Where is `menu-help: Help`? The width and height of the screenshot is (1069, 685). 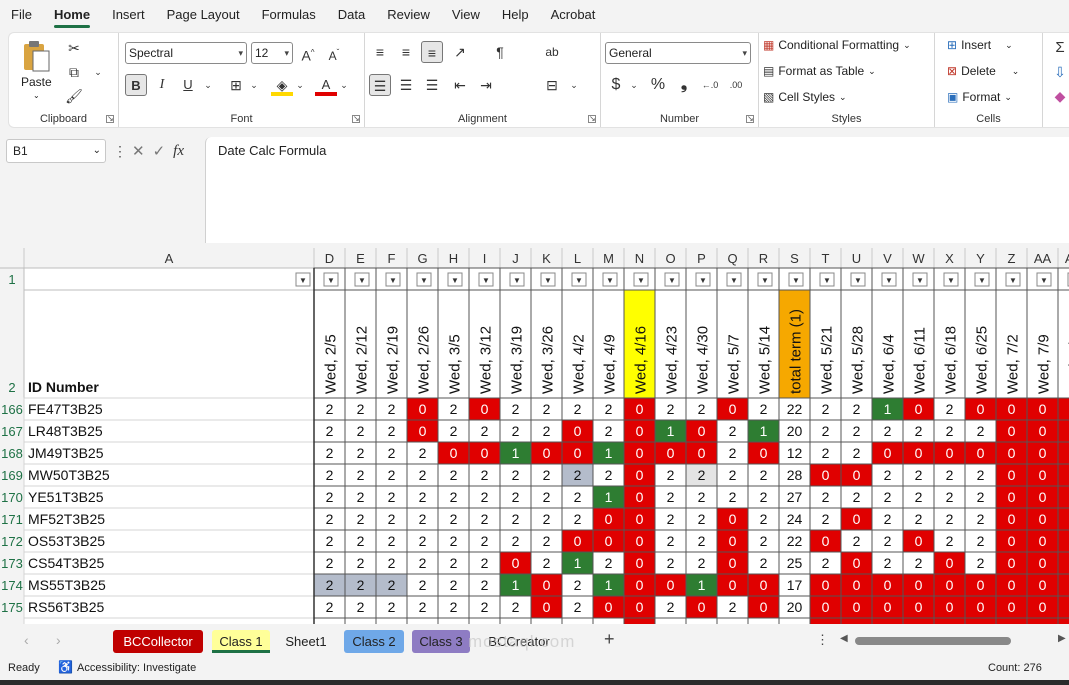 menu-help: Help is located at coordinates (515, 14).